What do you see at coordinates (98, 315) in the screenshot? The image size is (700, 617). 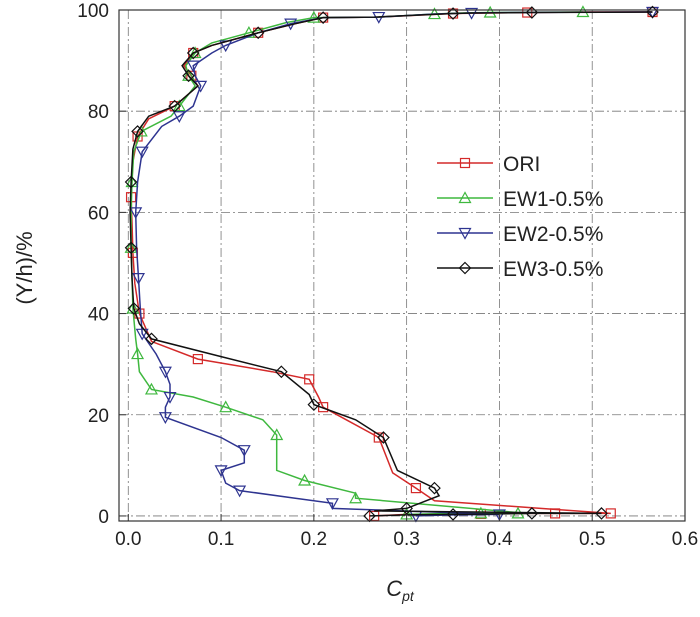 I see `y-tick-label: 40` at bounding box center [98, 315].